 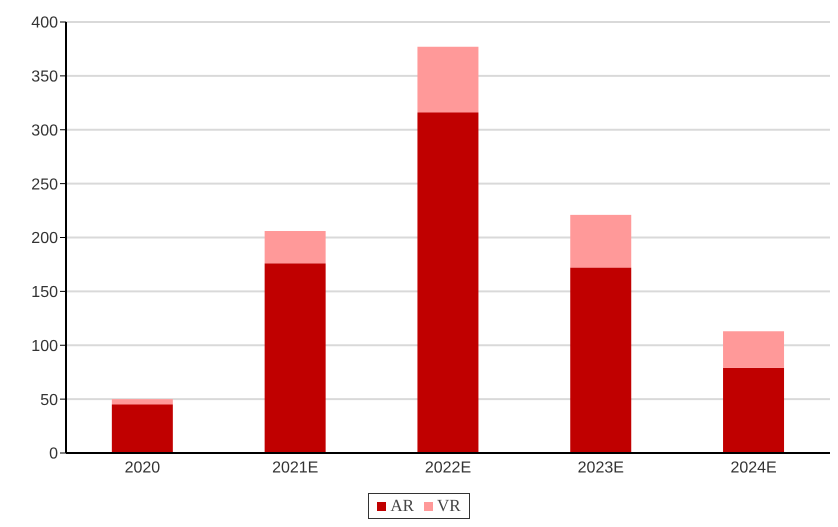 What do you see at coordinates (49, 400) in the screenshot?
I see `y-tick-label: 50` at bounding box center [49, 400].